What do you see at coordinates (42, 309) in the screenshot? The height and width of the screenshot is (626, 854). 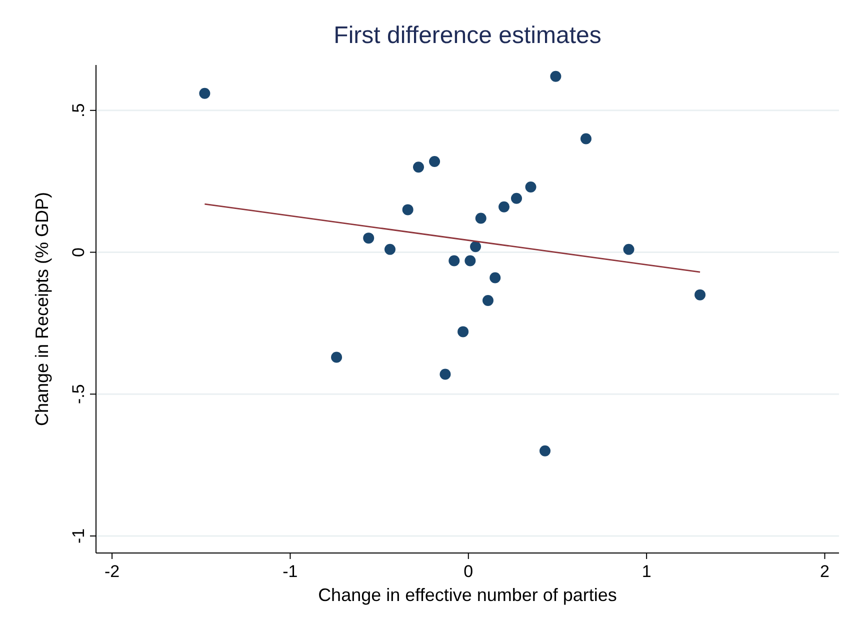 I see `y-axis-title: Change in Receipts (% GDP)` at bounding box center [42, 309].